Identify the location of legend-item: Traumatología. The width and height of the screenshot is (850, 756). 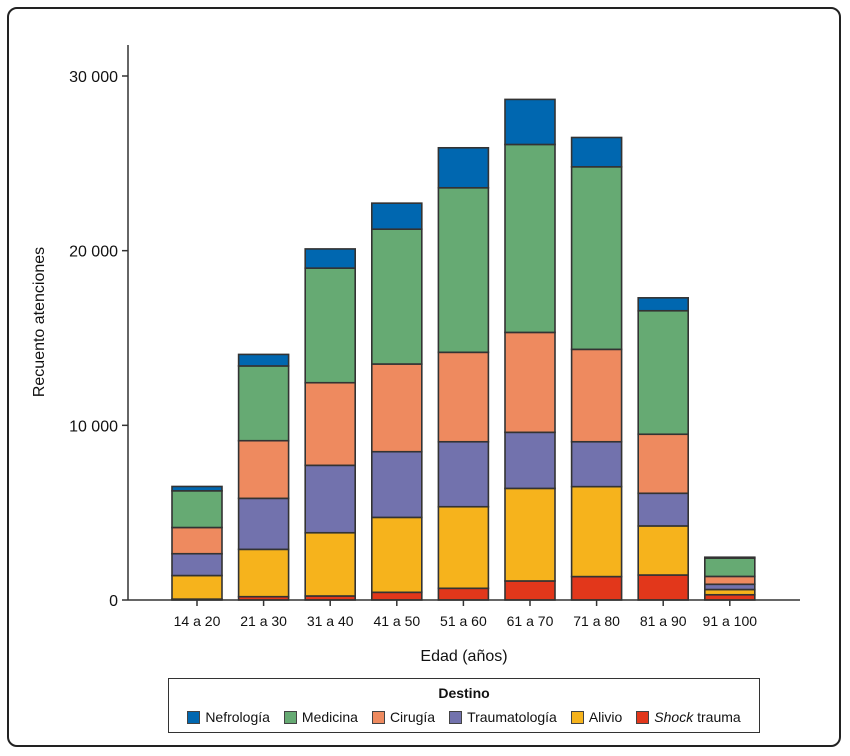
(503, 717).